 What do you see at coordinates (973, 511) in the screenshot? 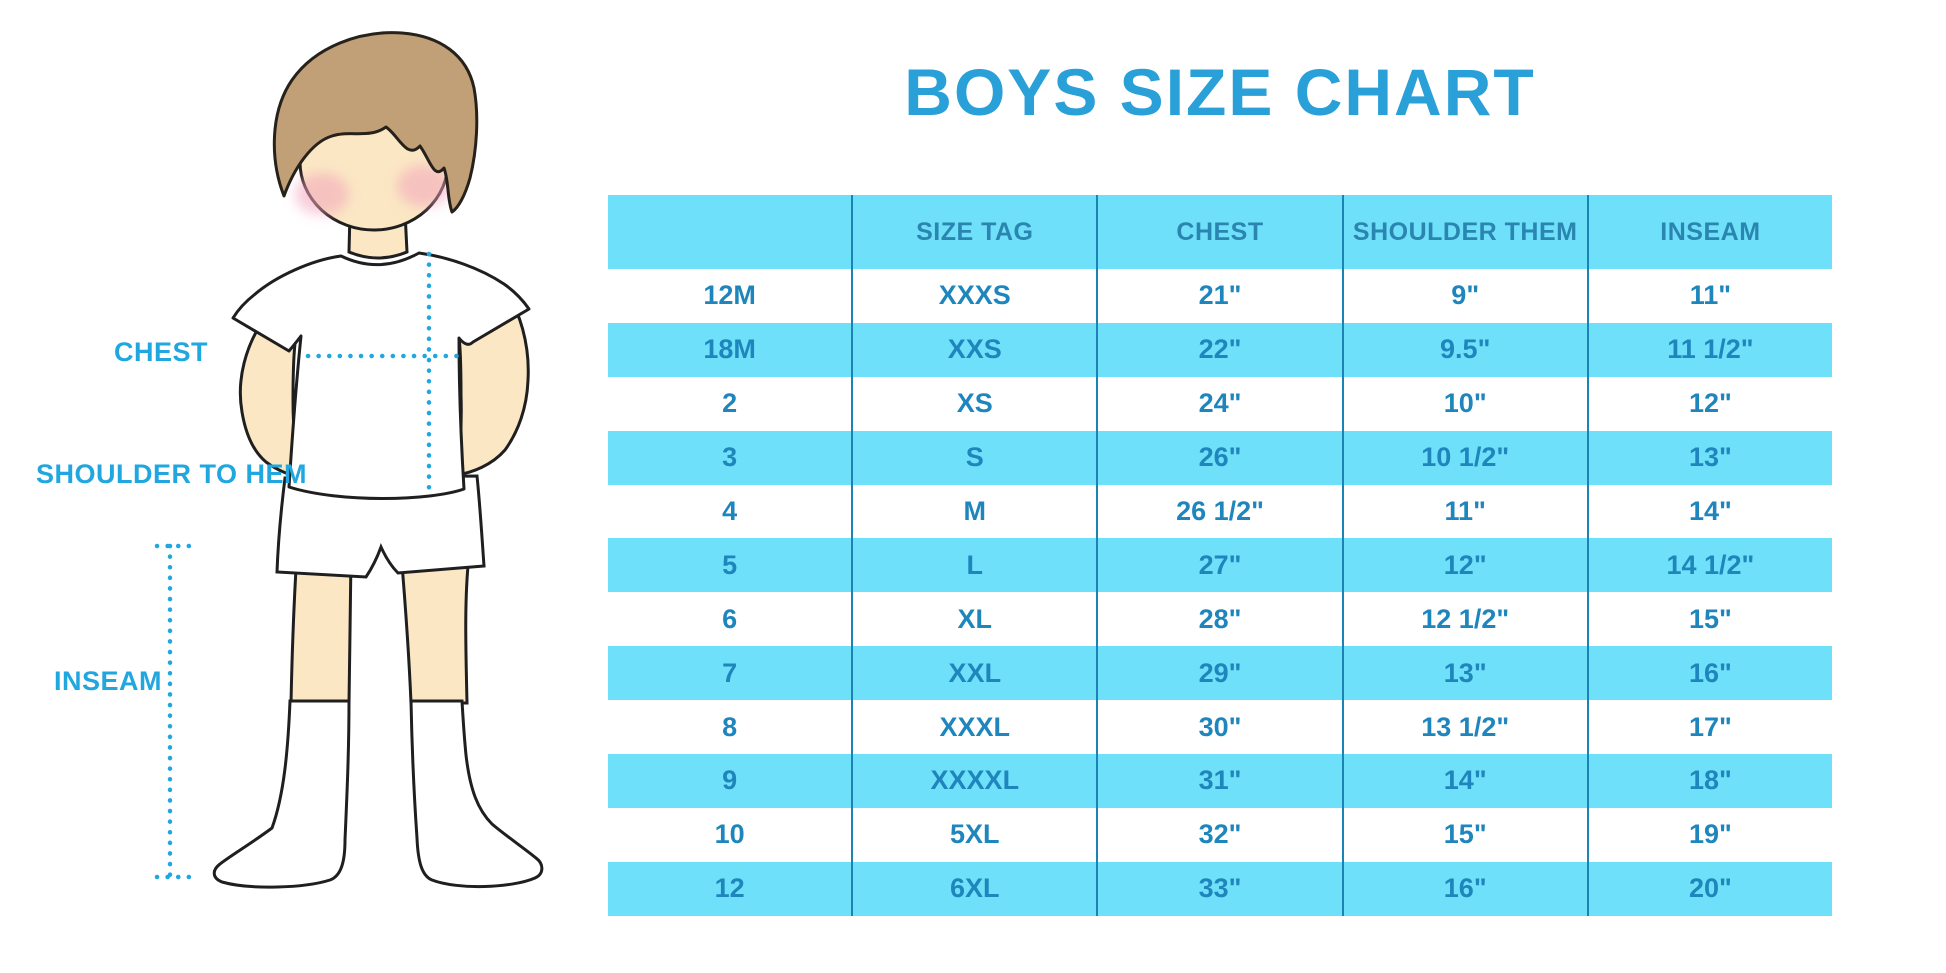
I see `measurement-cell: M` at bounding box center [973, 511].